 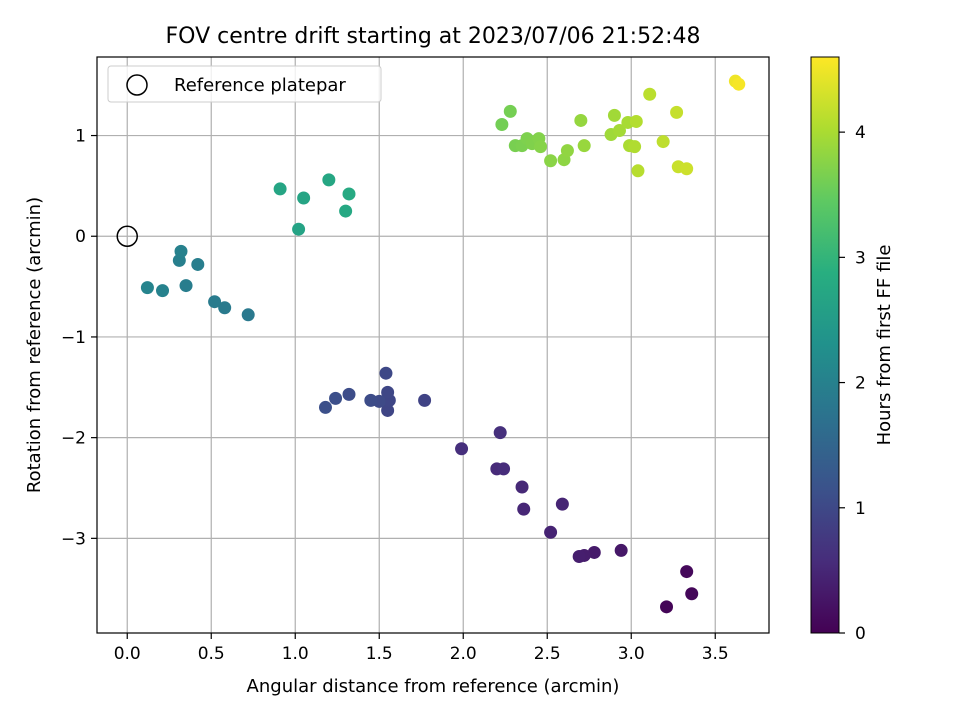 What do you see at coordinates (34, 345) in the screenshot?
I see `y-axis-label: Rotation from reference (arcmin)` at bounding box center [34, 345].